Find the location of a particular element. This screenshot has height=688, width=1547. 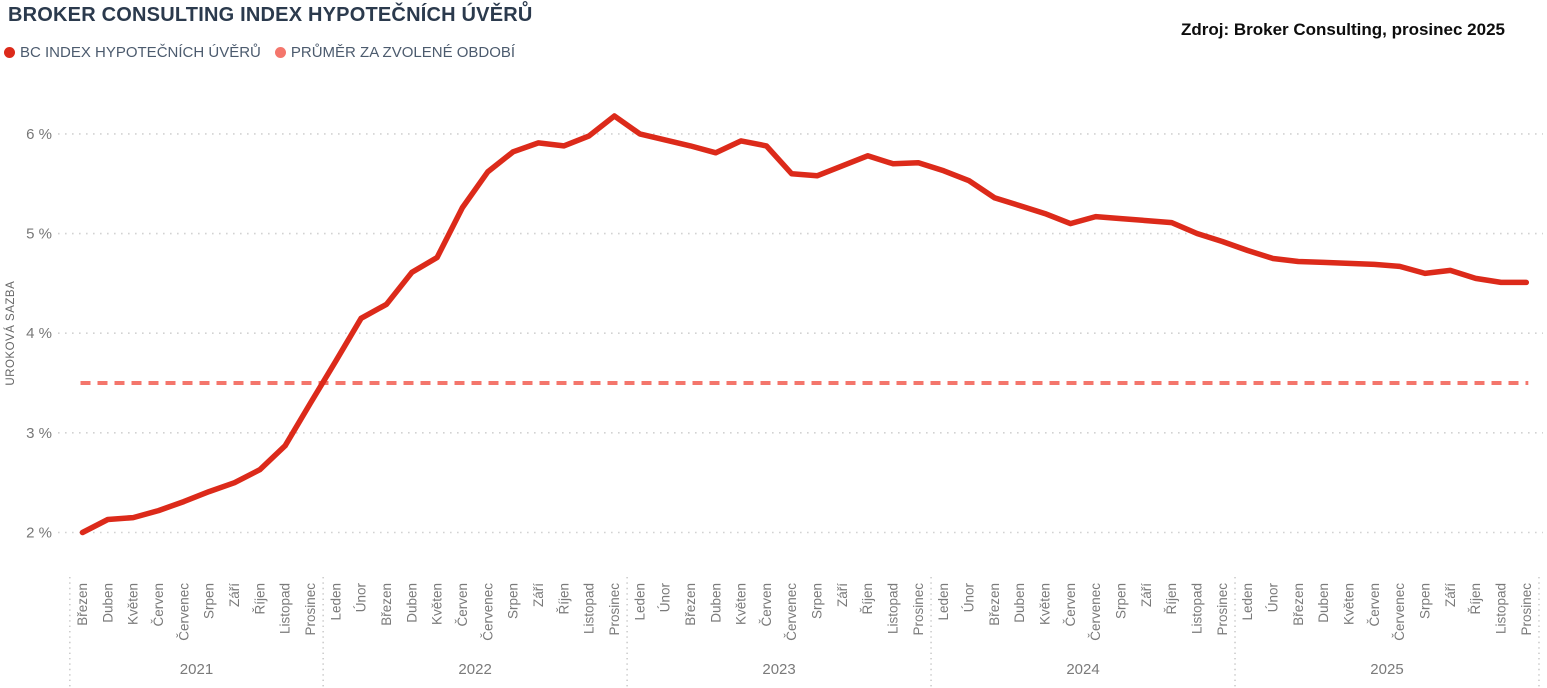

y-tick-label: 5 % is located at coordinates (39, 234).